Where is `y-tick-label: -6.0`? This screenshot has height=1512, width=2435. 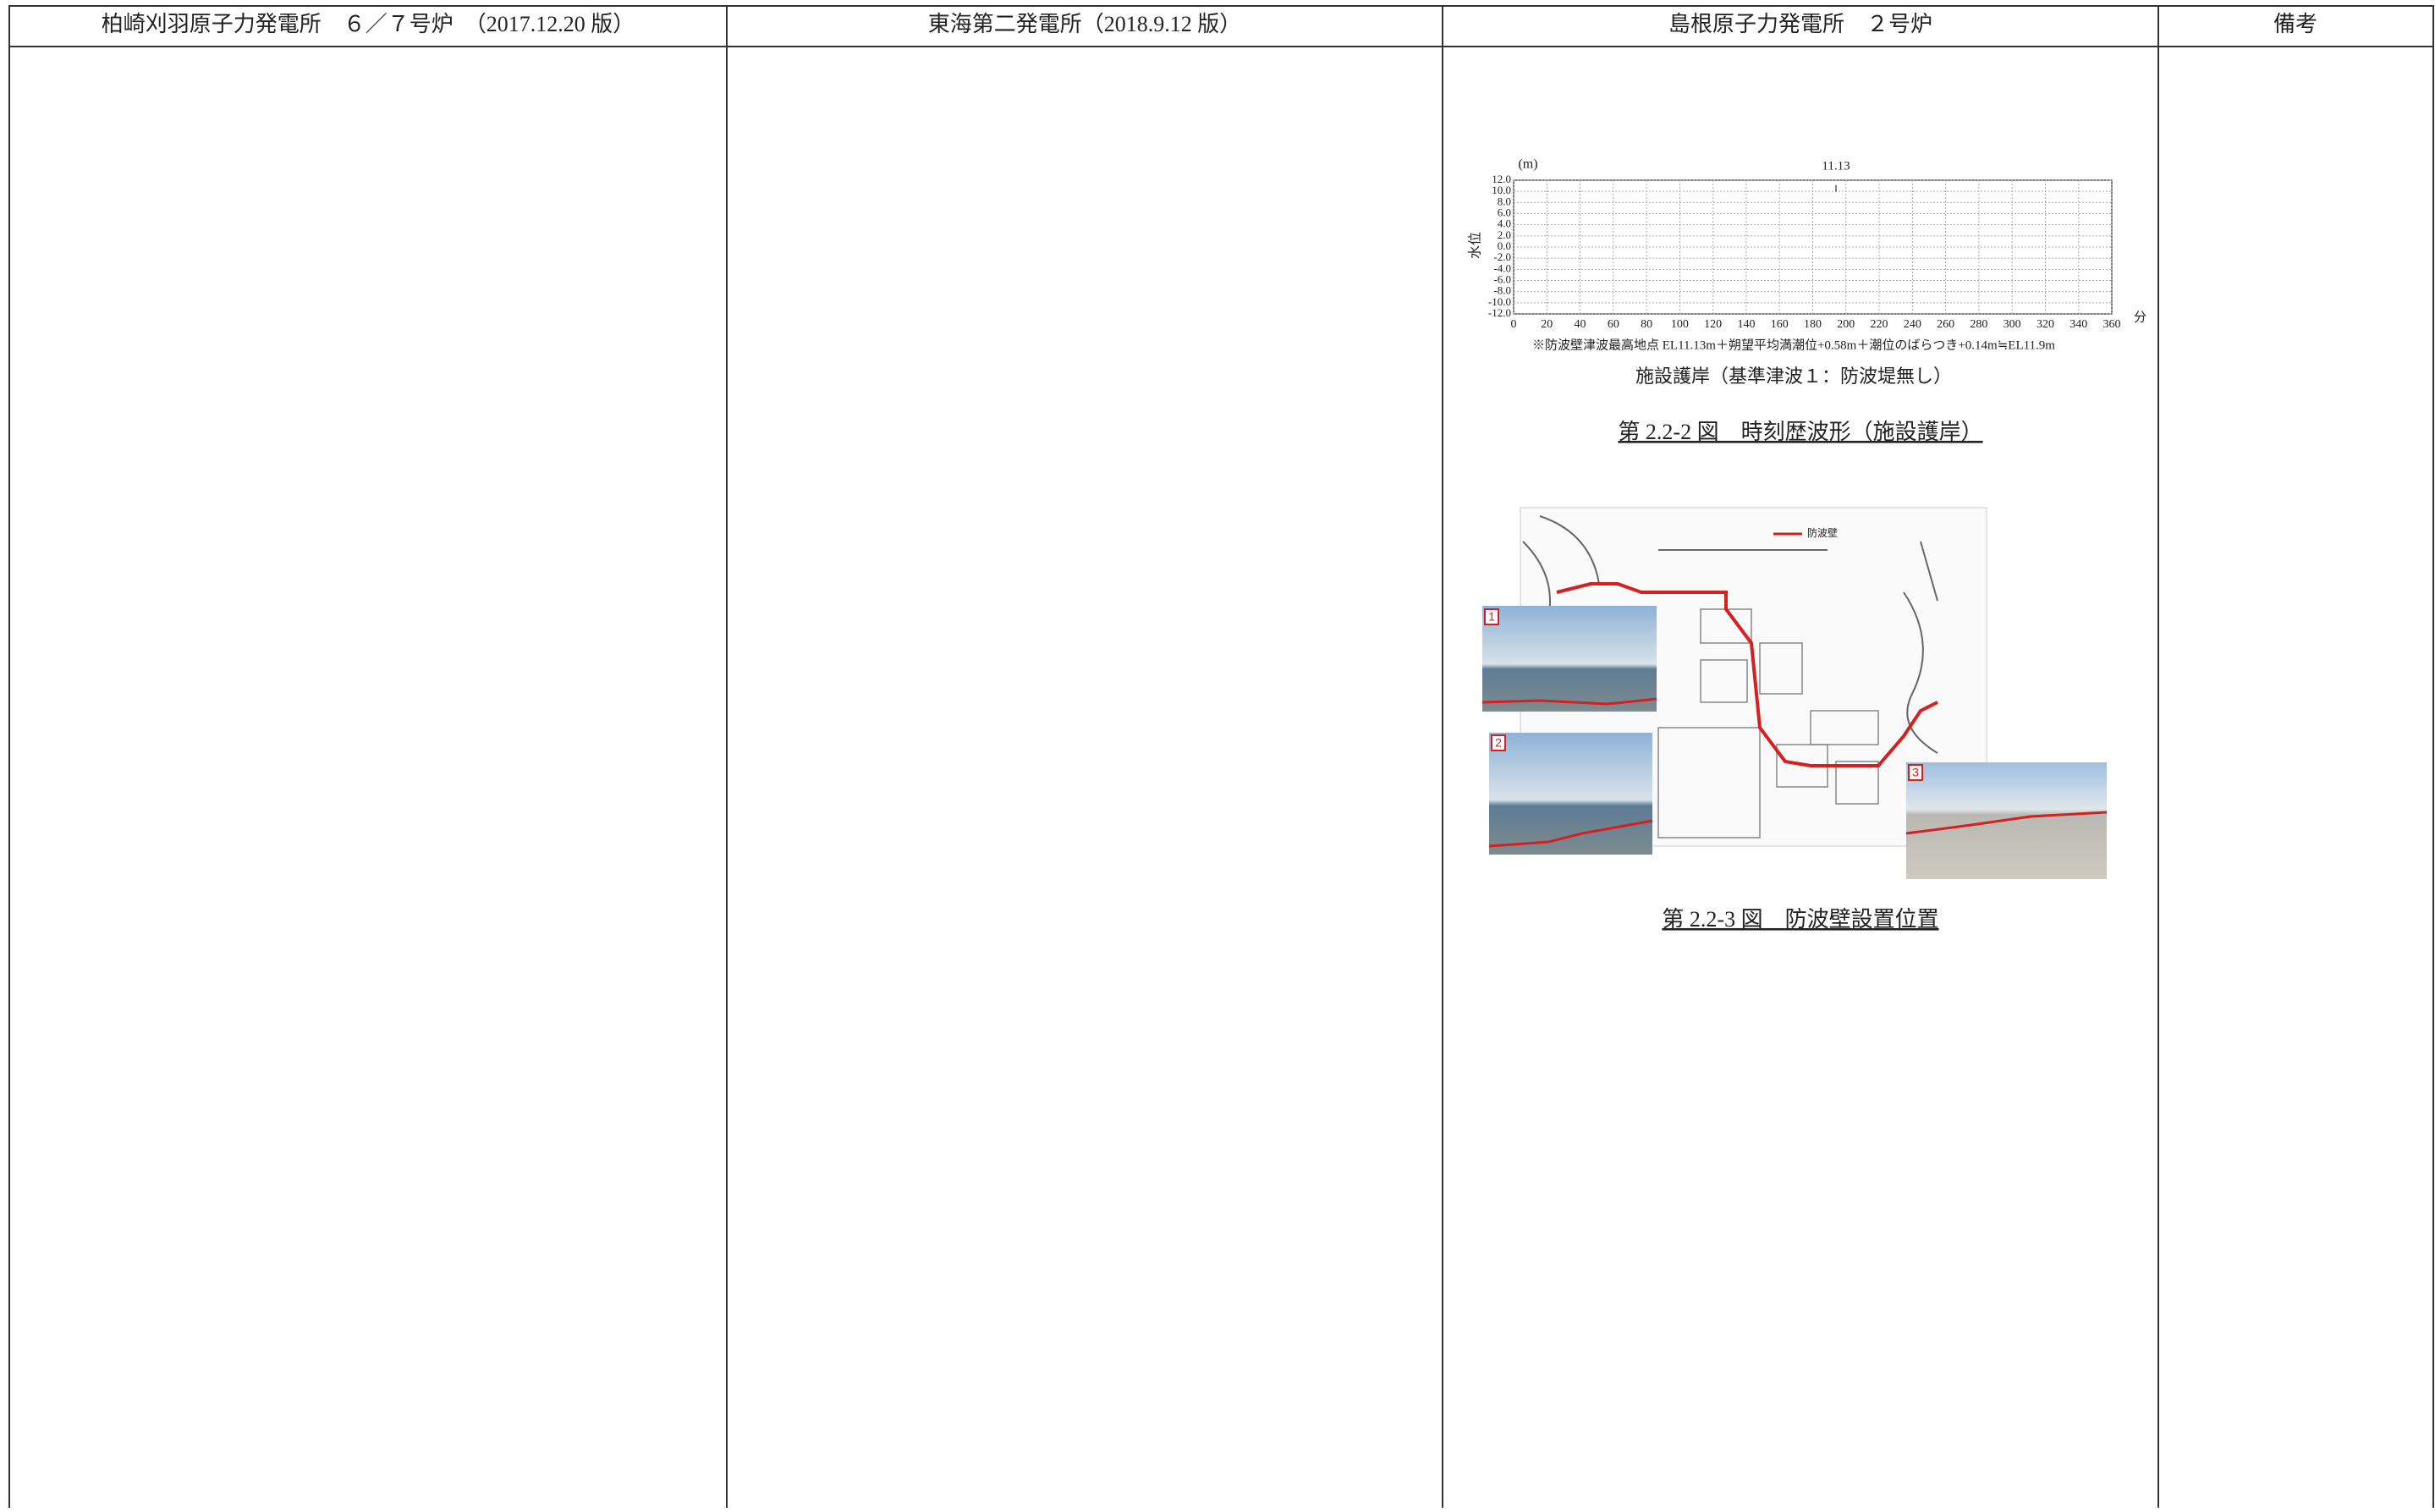 y-tick-label: -6.0 is located at coordinates (1502, 279).